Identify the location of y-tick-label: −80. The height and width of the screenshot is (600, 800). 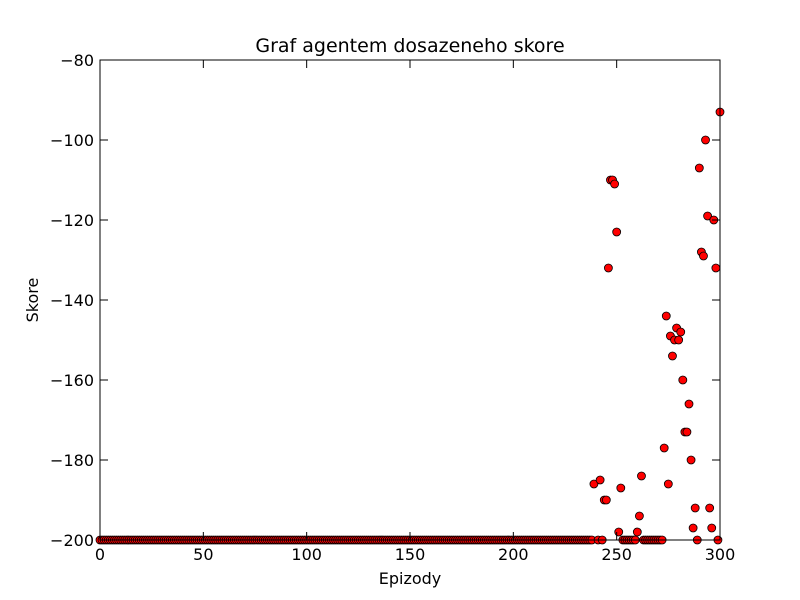
(77, 60).